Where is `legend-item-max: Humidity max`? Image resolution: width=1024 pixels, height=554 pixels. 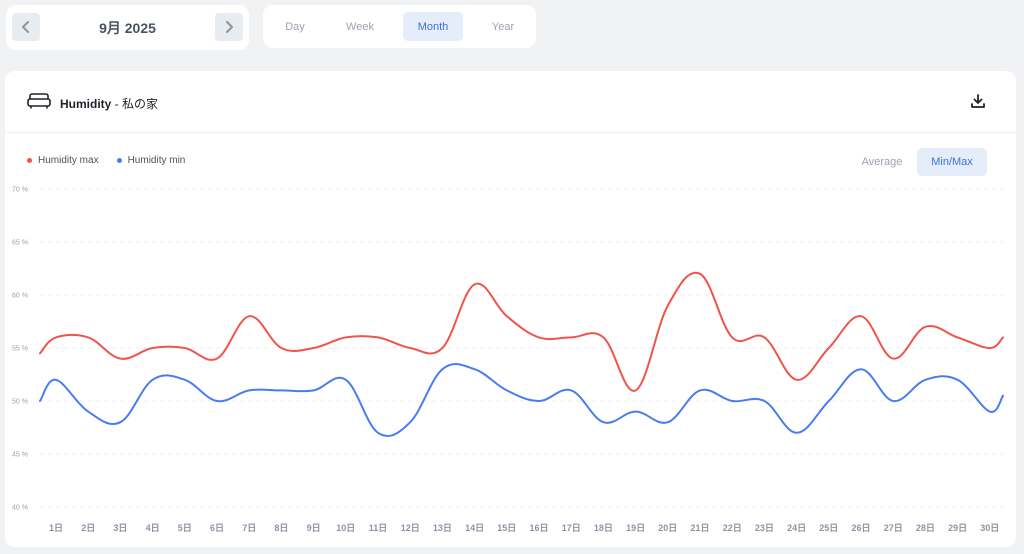
legend-item-max: Humidity max is located at coordinates (63, 160).